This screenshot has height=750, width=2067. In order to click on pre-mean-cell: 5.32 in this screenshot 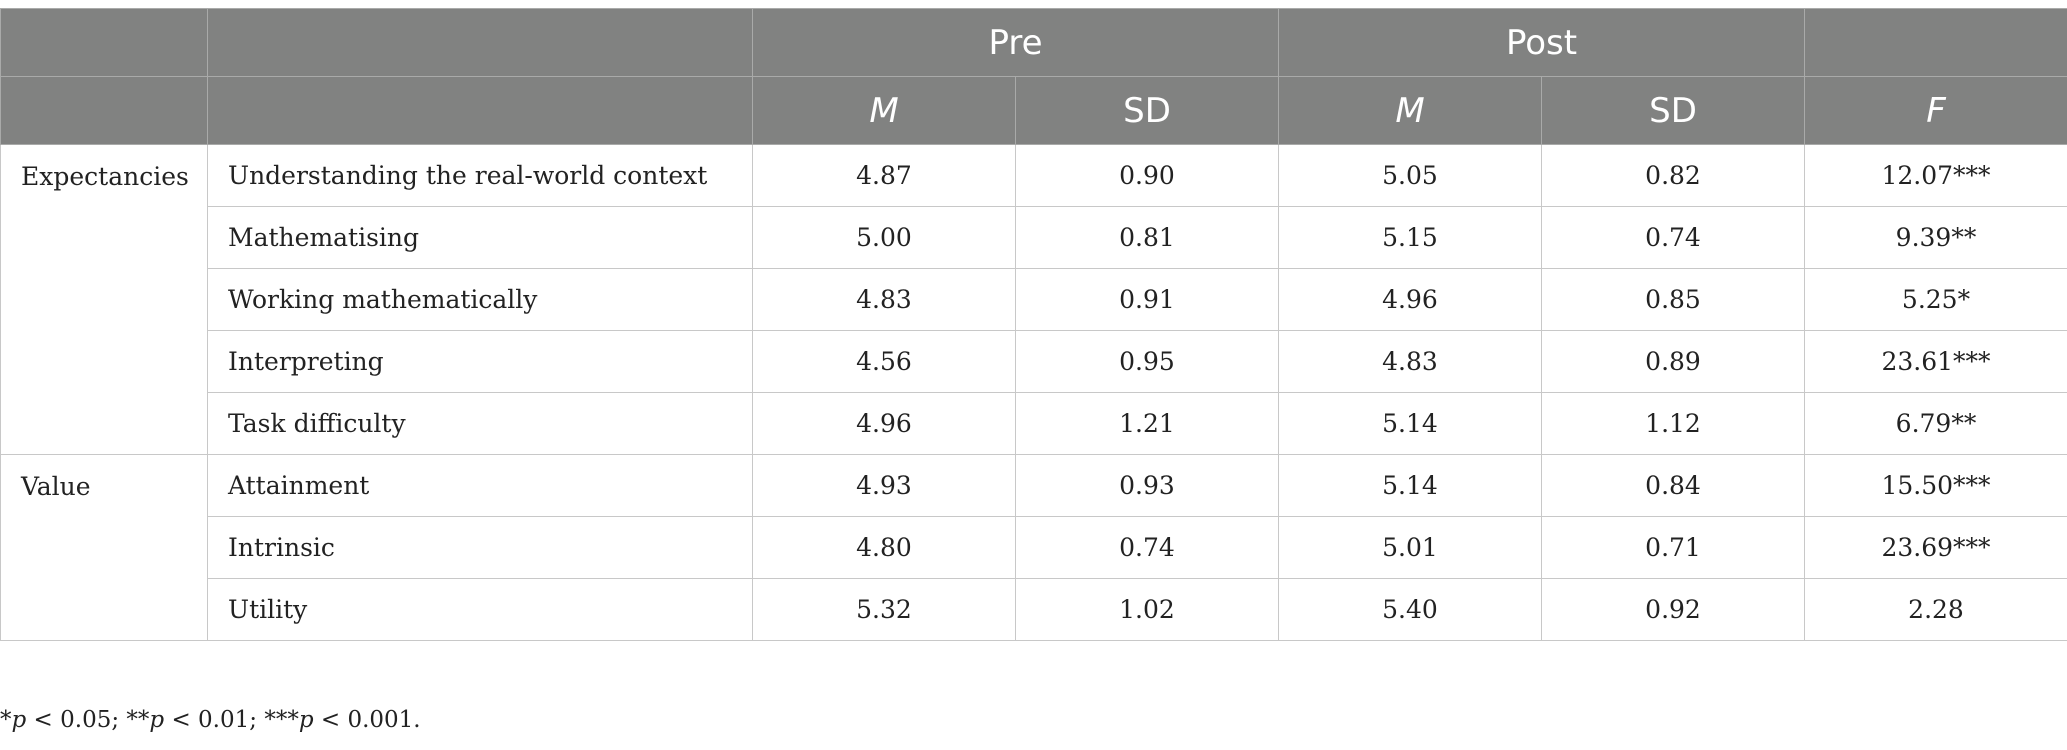, I will do `click(884, 609)`.